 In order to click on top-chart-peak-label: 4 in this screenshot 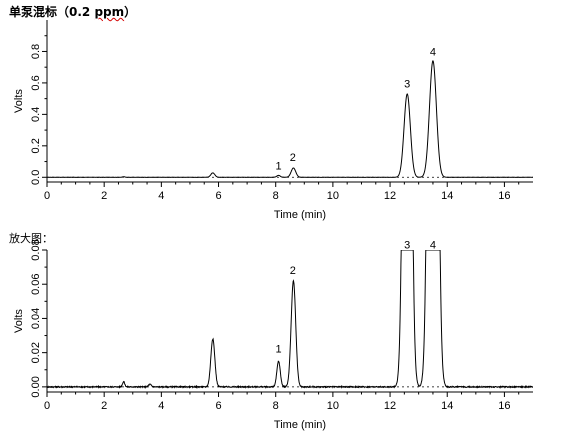, I will do `click(433, 52)`.